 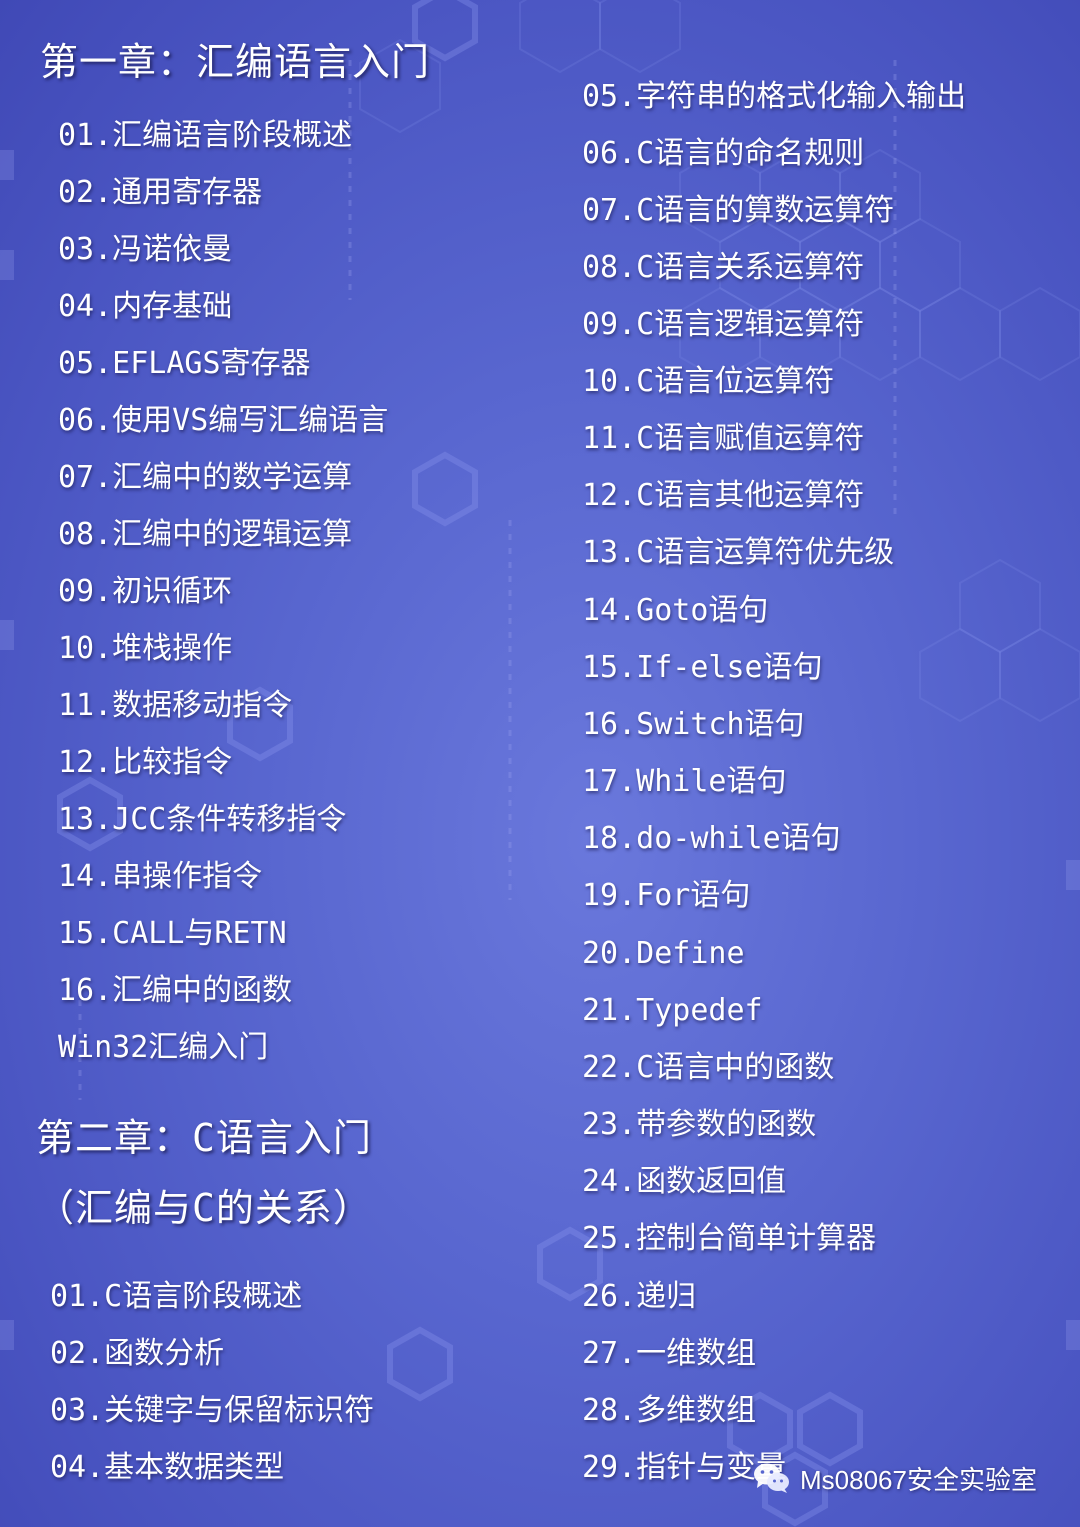 I want to click on chapter2-right-item: 13.C语言运算符优先级, so click(x=738, y=552).